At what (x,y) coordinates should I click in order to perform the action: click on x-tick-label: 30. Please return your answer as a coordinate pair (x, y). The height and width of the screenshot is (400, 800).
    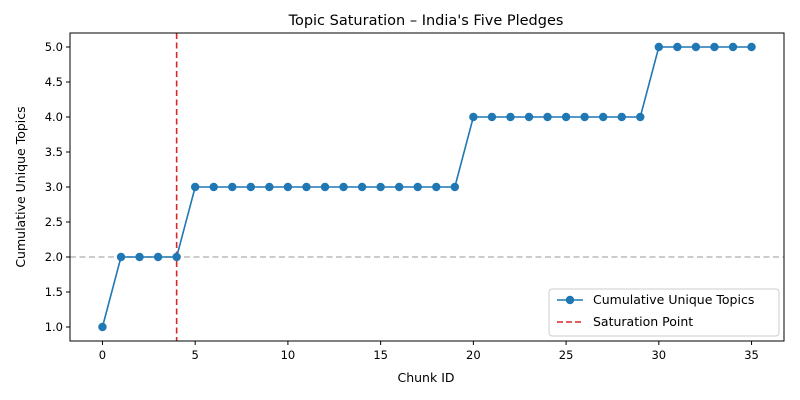
    Looking at the image, I should click on (658, 355).